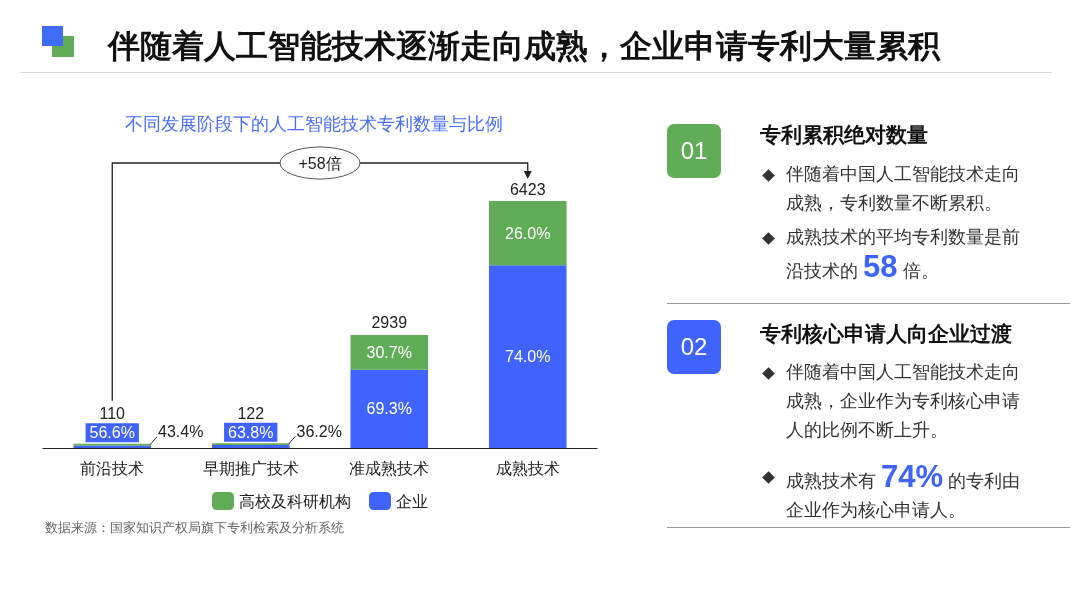  Describe the element at coordinates (389, 323) in the screenshot. I see `annotation: 2939` at that location.